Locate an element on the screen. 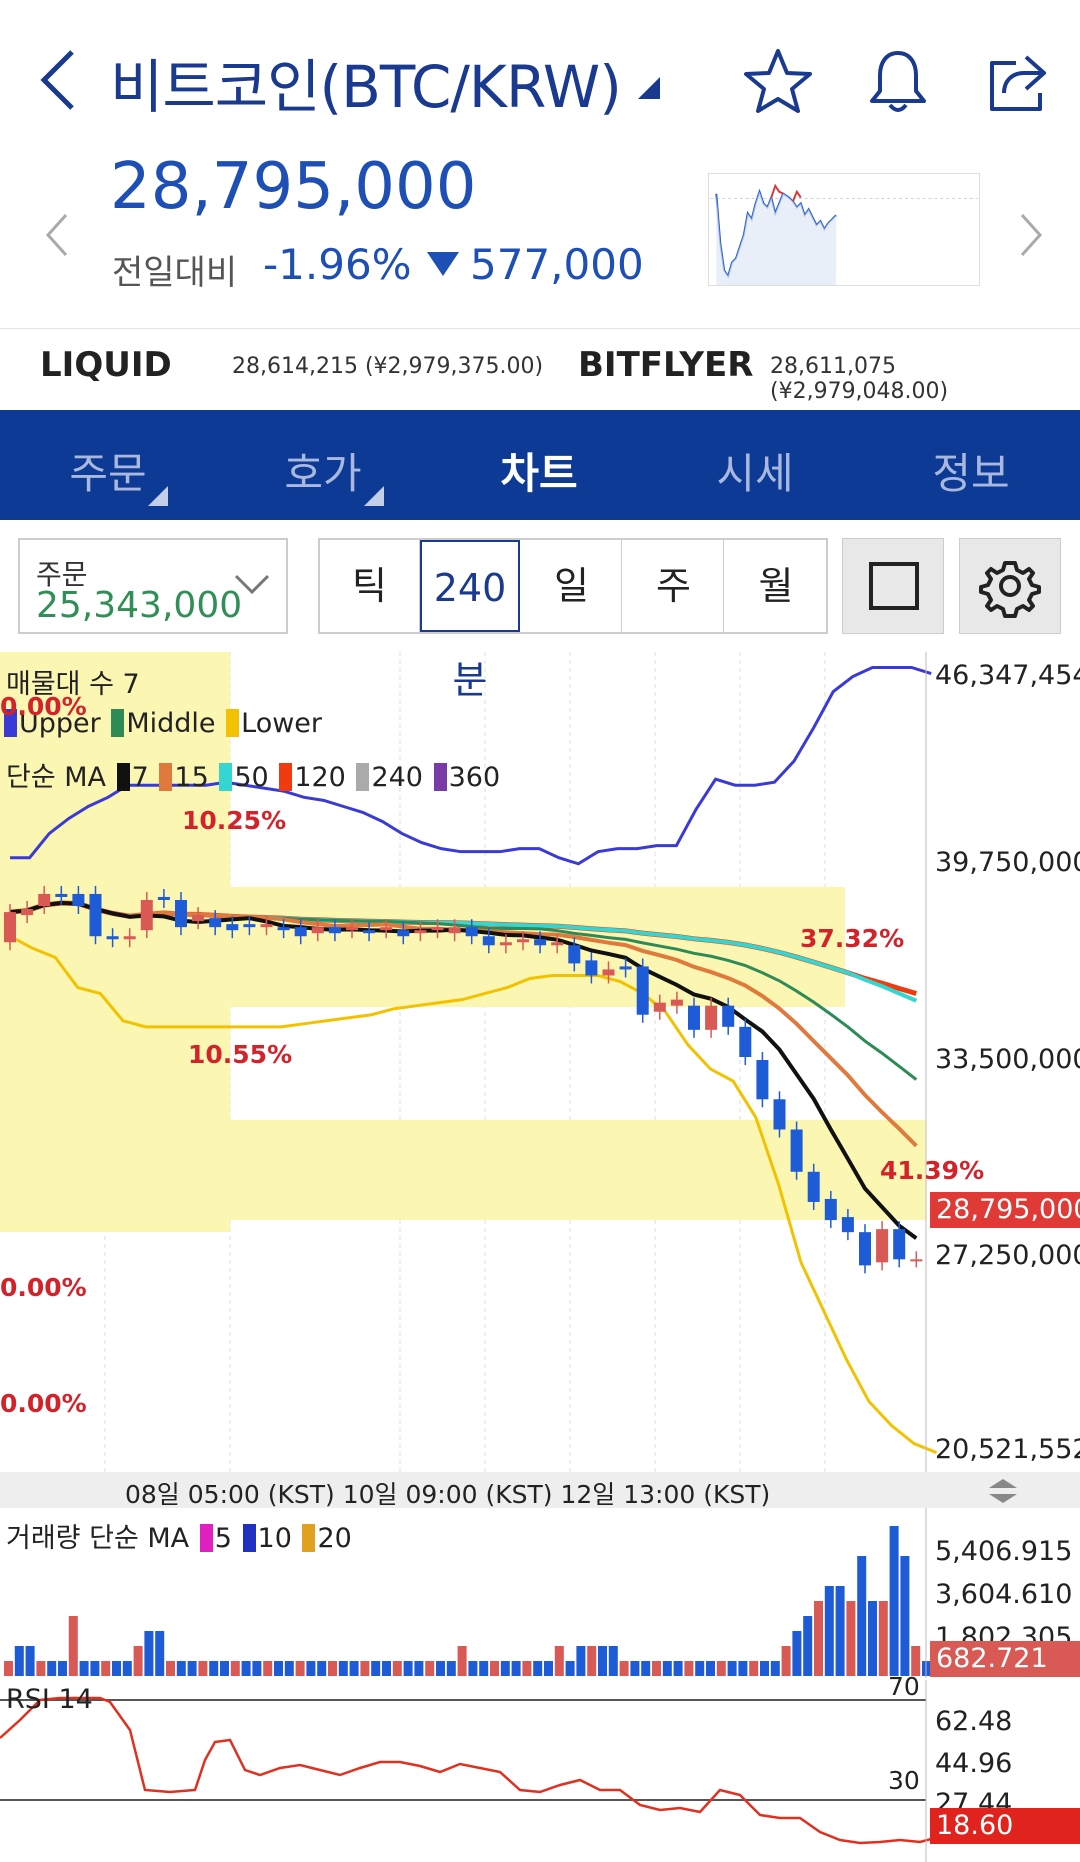  tab-info: 정보 is located at coordinates (971, 473).